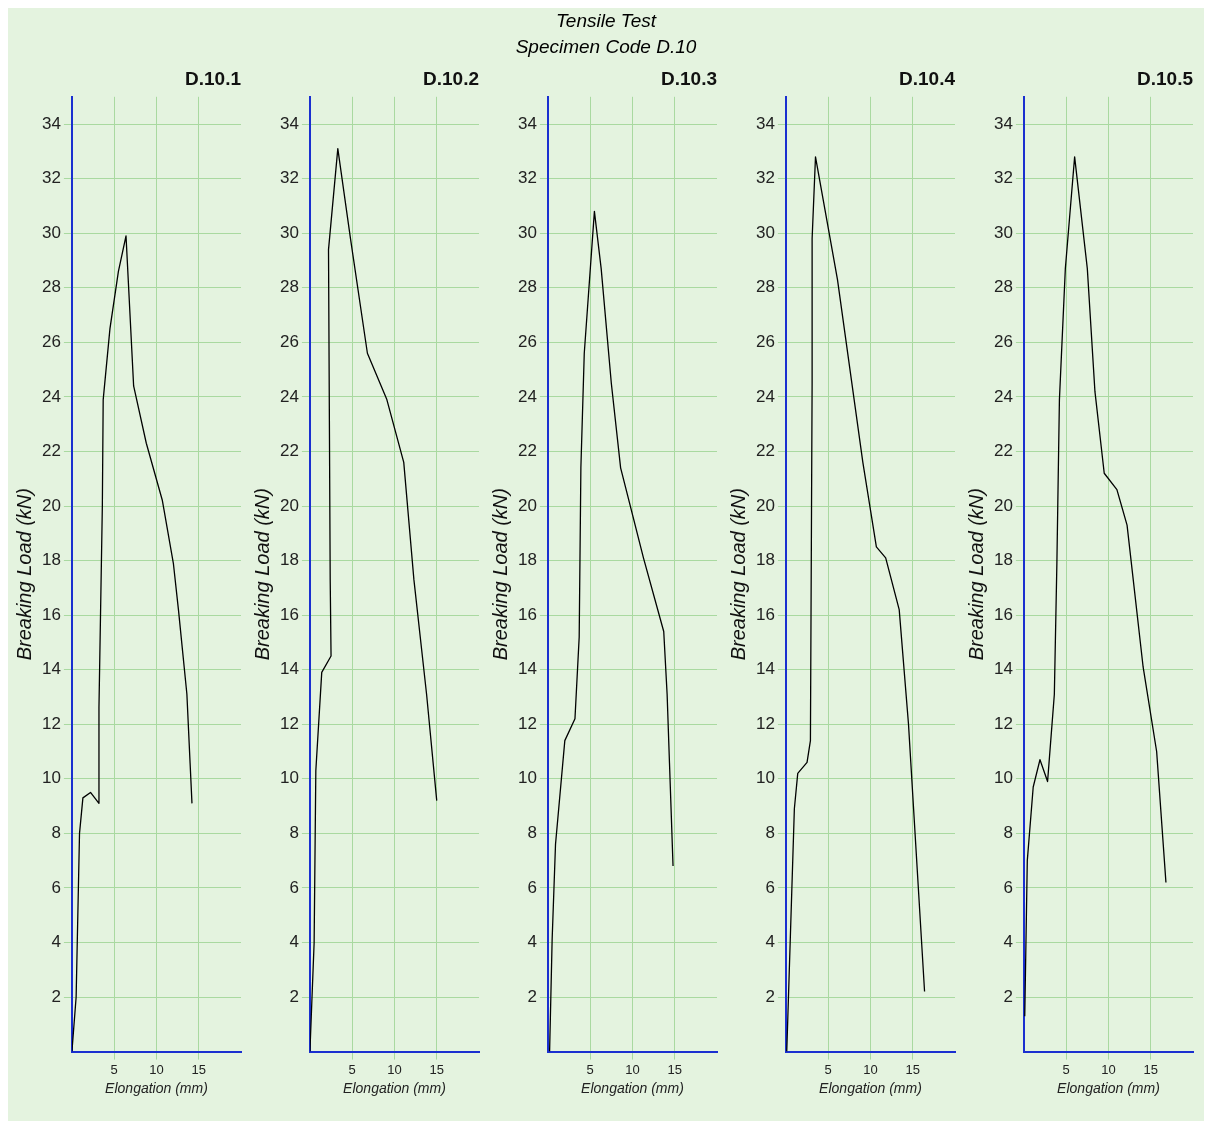 This screenshot has height=1129, width=1212. What do you see at coordinates (1165, 78) in the screenshot?
I see `chart-title: D.10.5` at bounding box center [1165, 78].